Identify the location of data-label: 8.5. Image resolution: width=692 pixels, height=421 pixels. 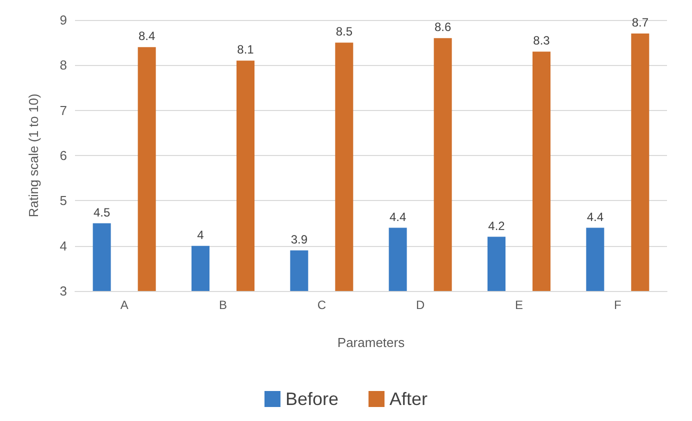
(344, 31).